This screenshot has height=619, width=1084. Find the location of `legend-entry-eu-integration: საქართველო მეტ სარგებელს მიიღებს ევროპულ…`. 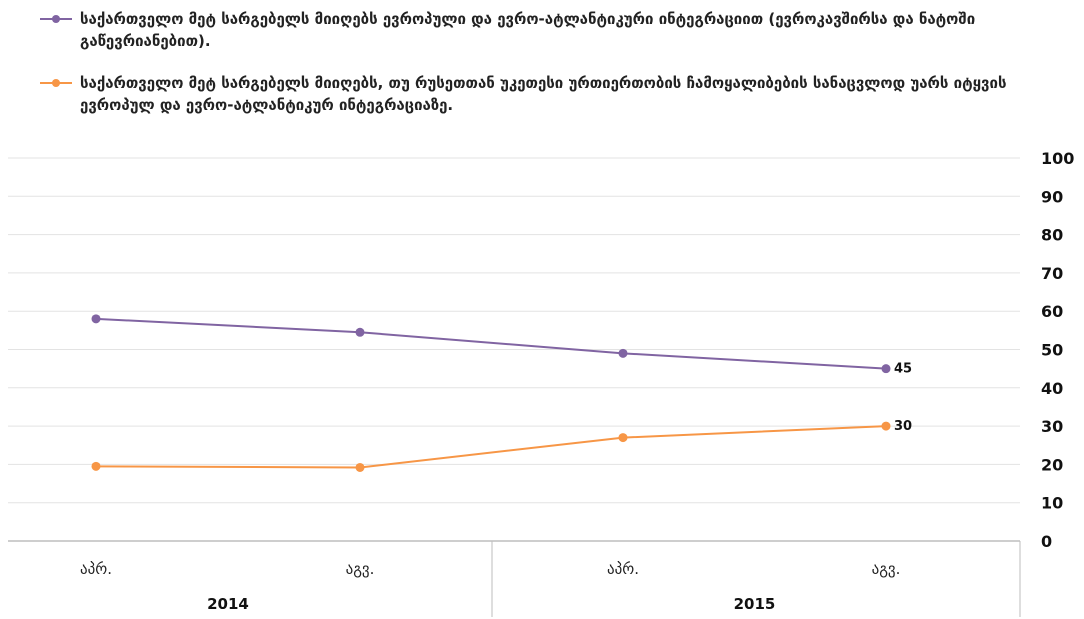

legend-entry-eu-integration: საქართველო მეტ სარგებელს მიიღებს ევროპულ… is located at coordinates (540, 30).